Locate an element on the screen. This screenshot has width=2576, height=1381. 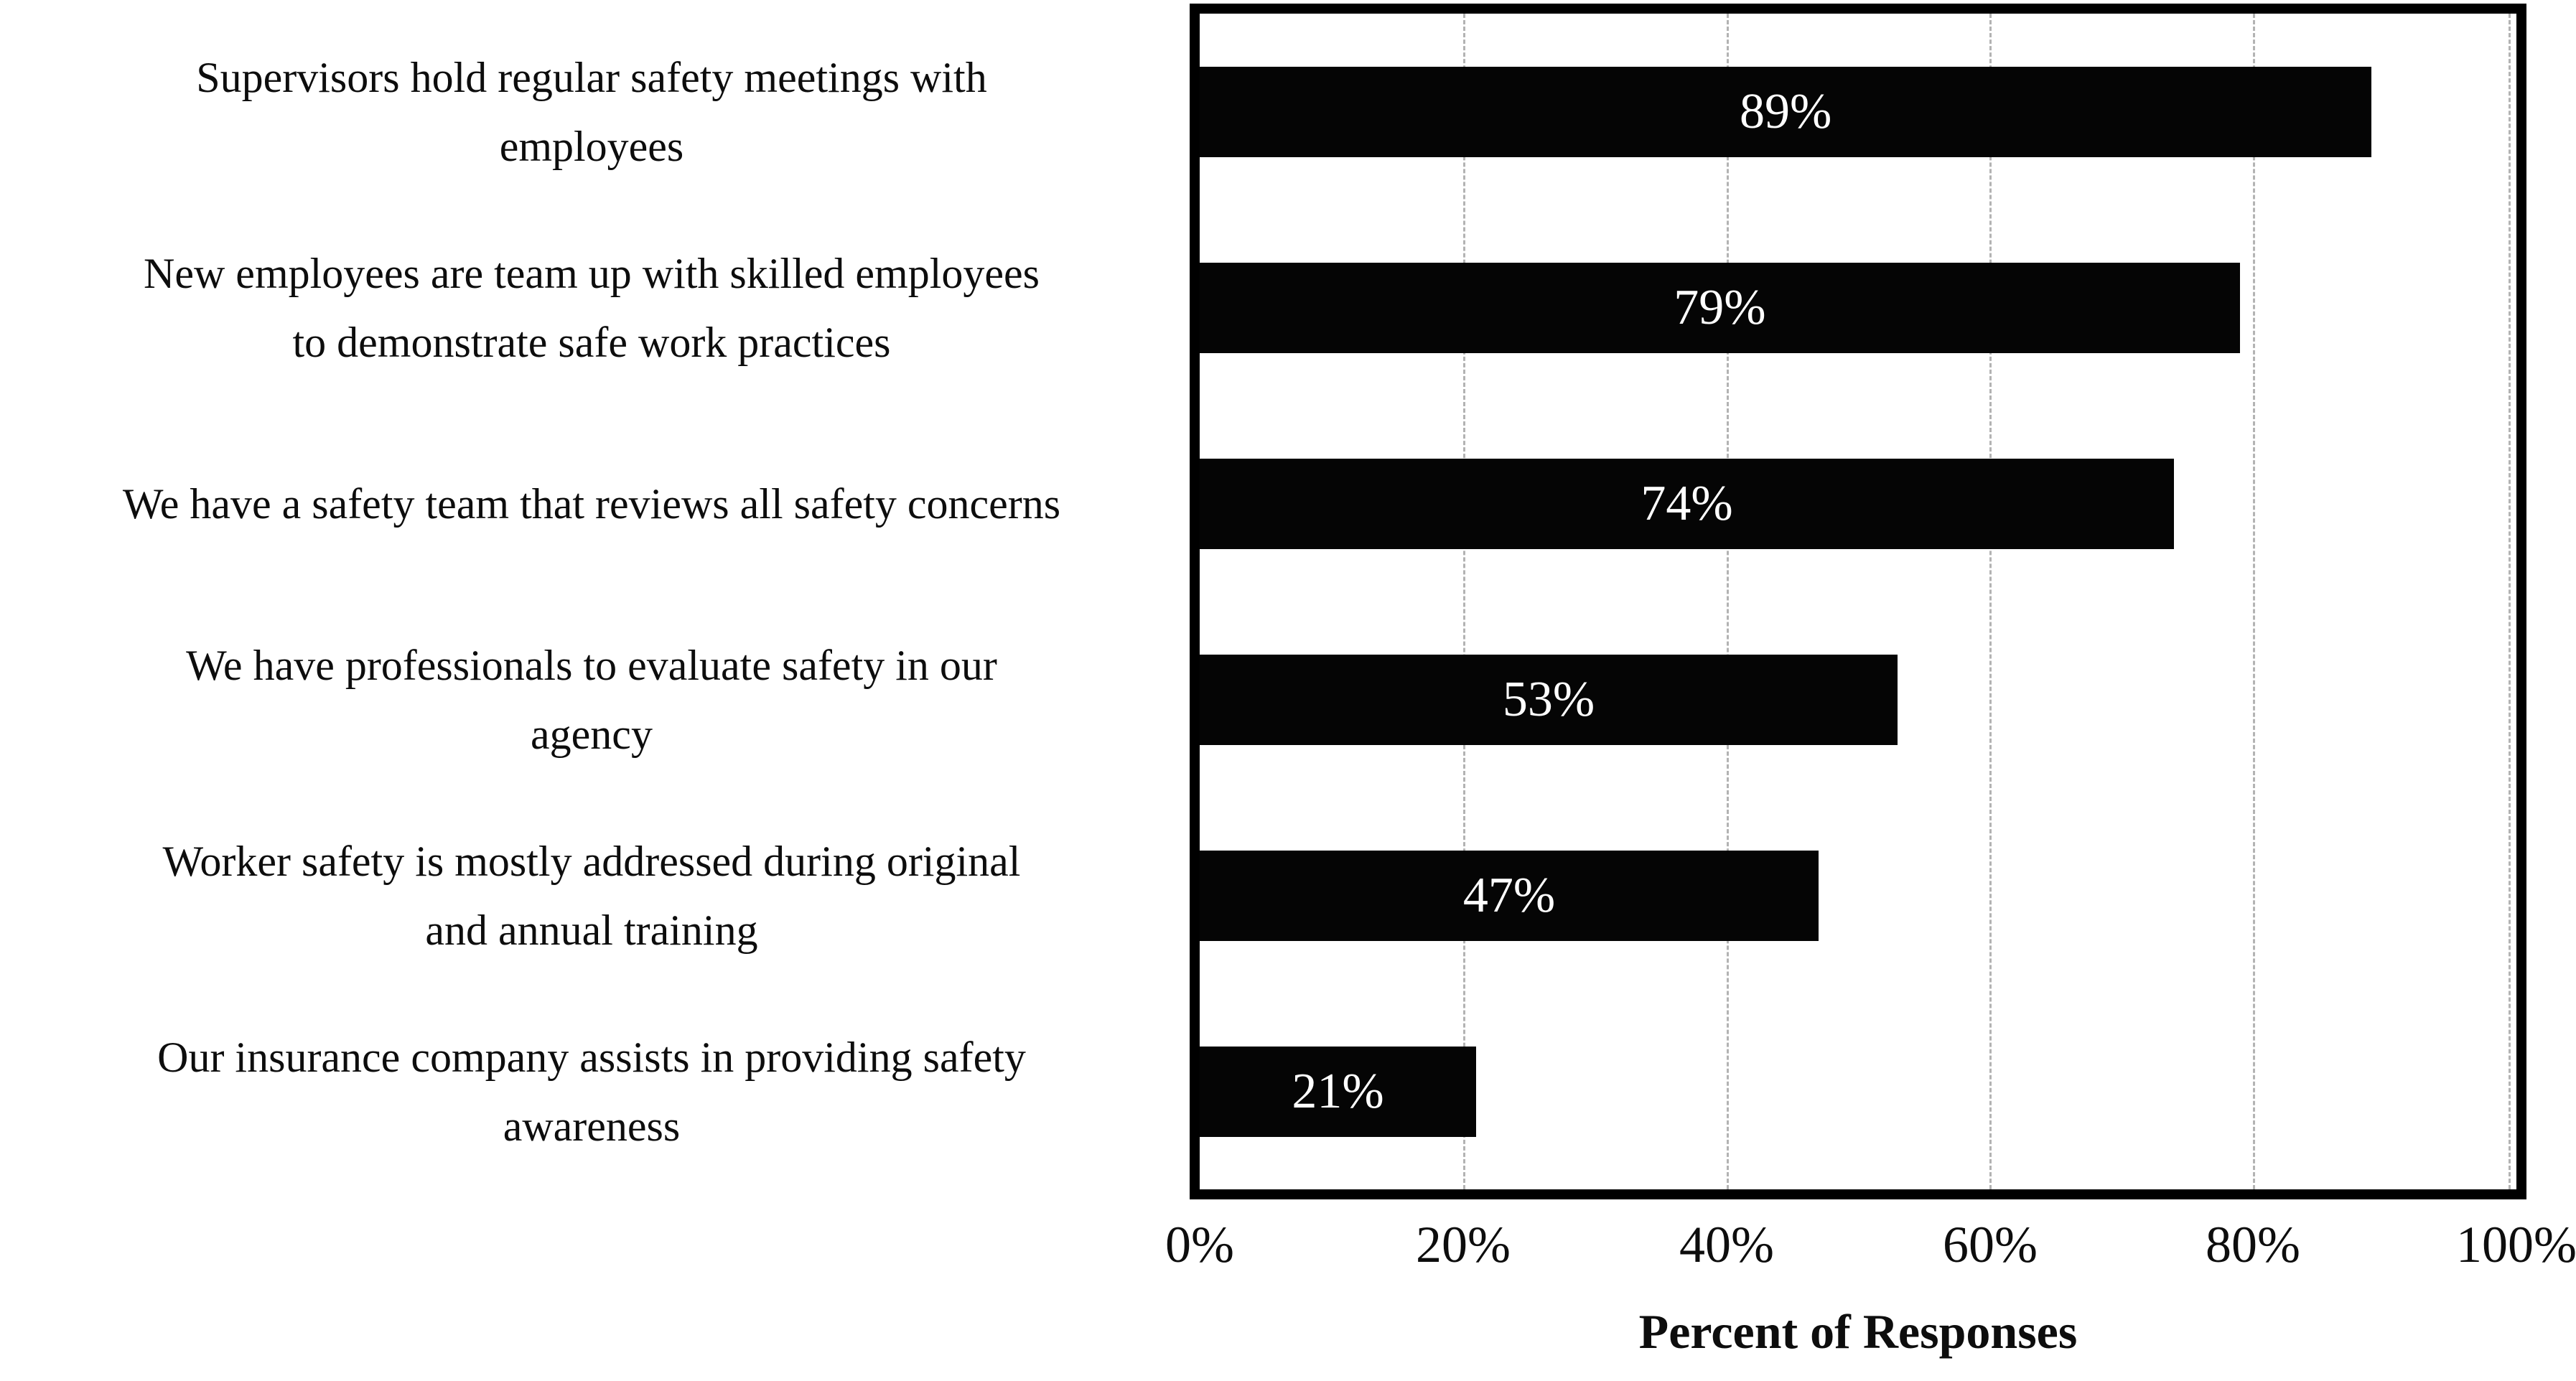
bar-value-label: 79% is located at coordinates (1720, 307).